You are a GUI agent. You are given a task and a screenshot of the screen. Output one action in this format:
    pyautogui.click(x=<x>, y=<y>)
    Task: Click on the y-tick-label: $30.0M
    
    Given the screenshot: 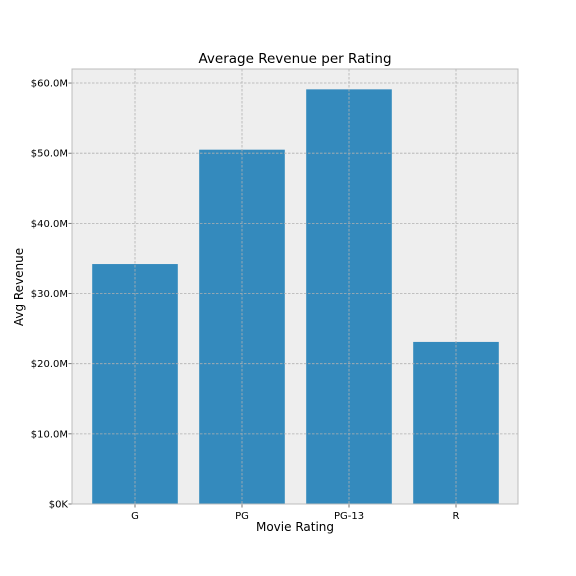 What is the action you would take?
    pyautogui.click(x=49, y=294)
    